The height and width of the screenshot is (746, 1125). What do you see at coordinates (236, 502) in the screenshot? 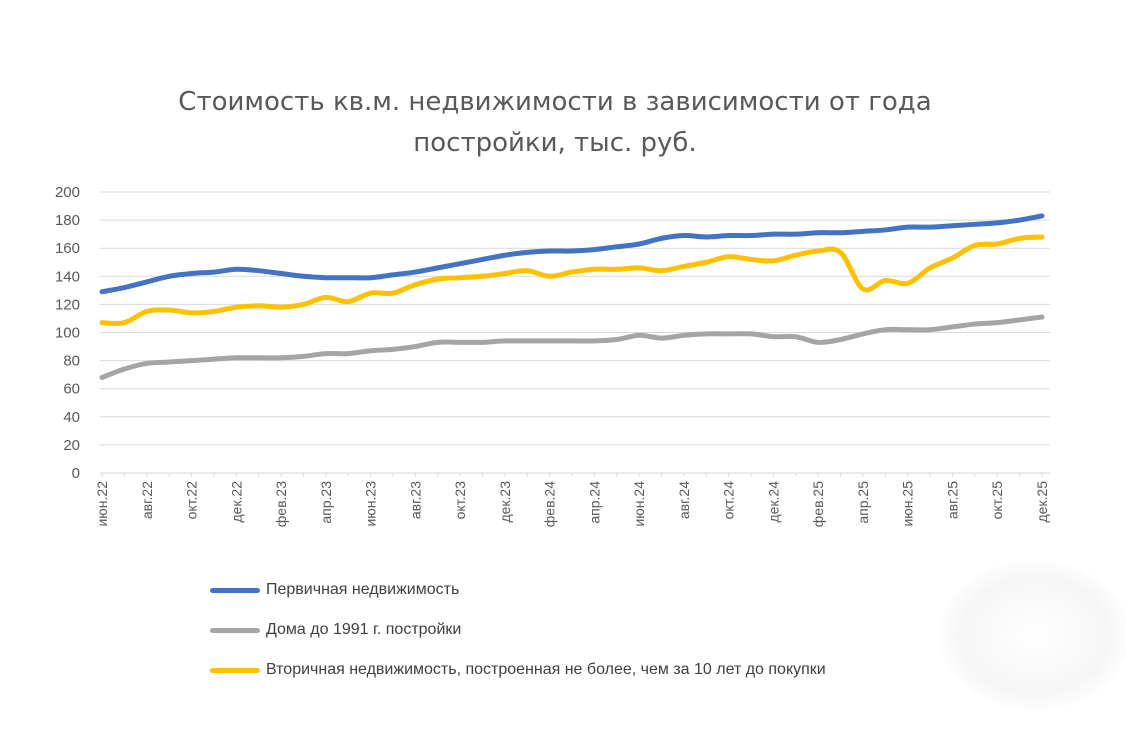
I see `x-tick-label-3: дек.22` at bounding box center [236, 502].